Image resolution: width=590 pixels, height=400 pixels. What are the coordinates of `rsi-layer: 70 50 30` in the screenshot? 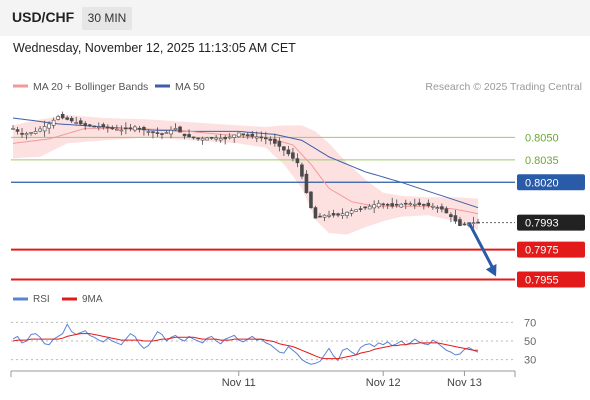 It's located at (273, 342).